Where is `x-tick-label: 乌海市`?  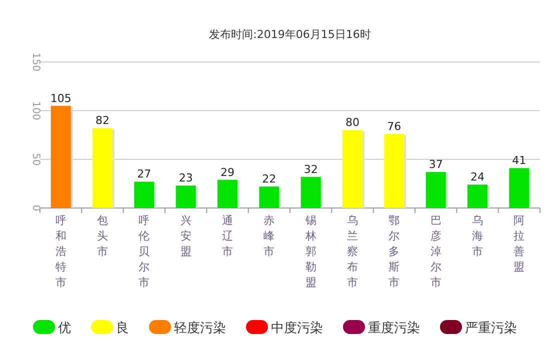
x-tick-label: 乌海市 is located at coordinates (477, 236).